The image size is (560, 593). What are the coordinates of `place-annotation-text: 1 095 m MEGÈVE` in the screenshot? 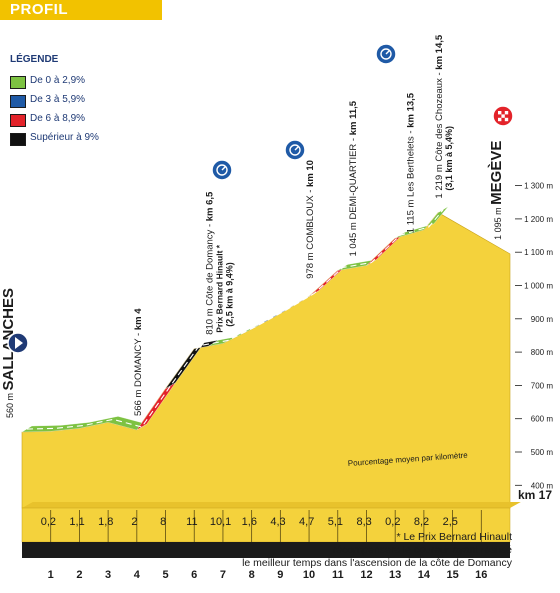 It's located at (496, 190).